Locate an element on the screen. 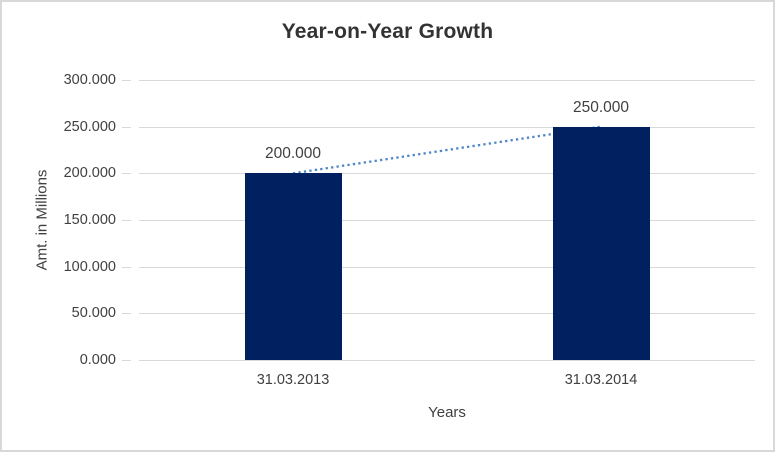 Image resolution: width=775 pixels, height=452 pixels. y-tick-label: 0.000 is located at coordinates (97, 360).